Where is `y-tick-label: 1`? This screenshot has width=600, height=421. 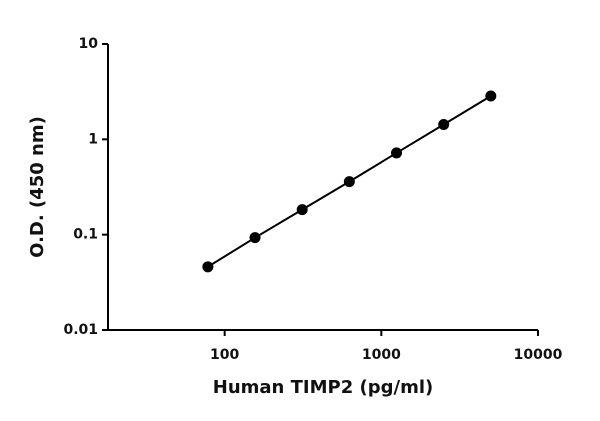
y-tick-label: 1 is located at coordinates (93, 139).